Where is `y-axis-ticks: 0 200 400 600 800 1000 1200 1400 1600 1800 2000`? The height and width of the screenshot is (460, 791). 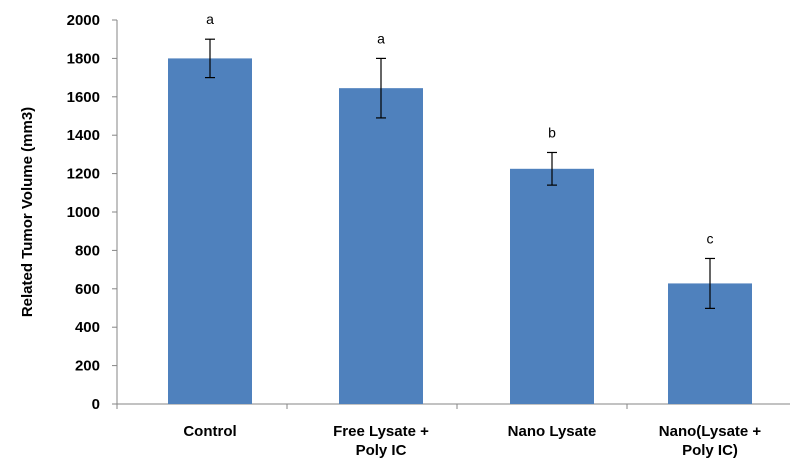
y-axis-ticks: 0 200 400 600 800 1000 1200 1400 1600 1800 2000 is located at coordinates (92, 212).